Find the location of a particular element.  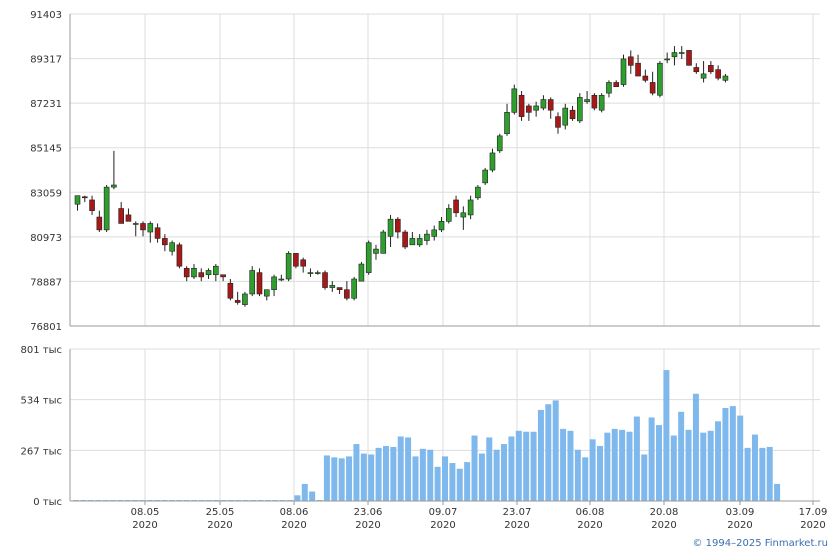

volume-tick-label: 0 тыс is located at coordinates (47, 502).